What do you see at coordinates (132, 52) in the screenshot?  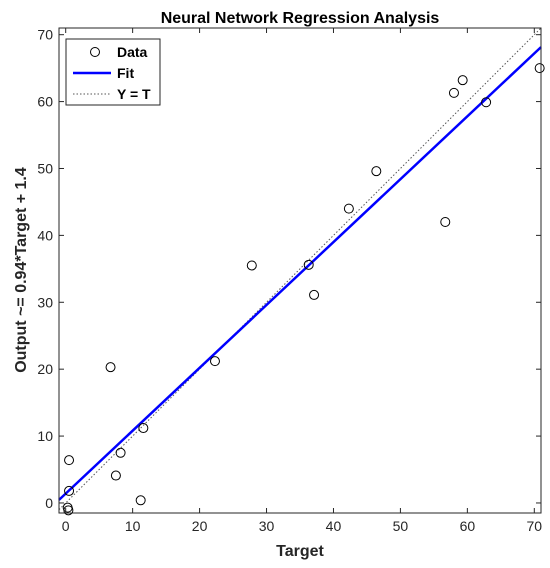 I see `legend-data-label: Data` at bounding box center [132, 52].